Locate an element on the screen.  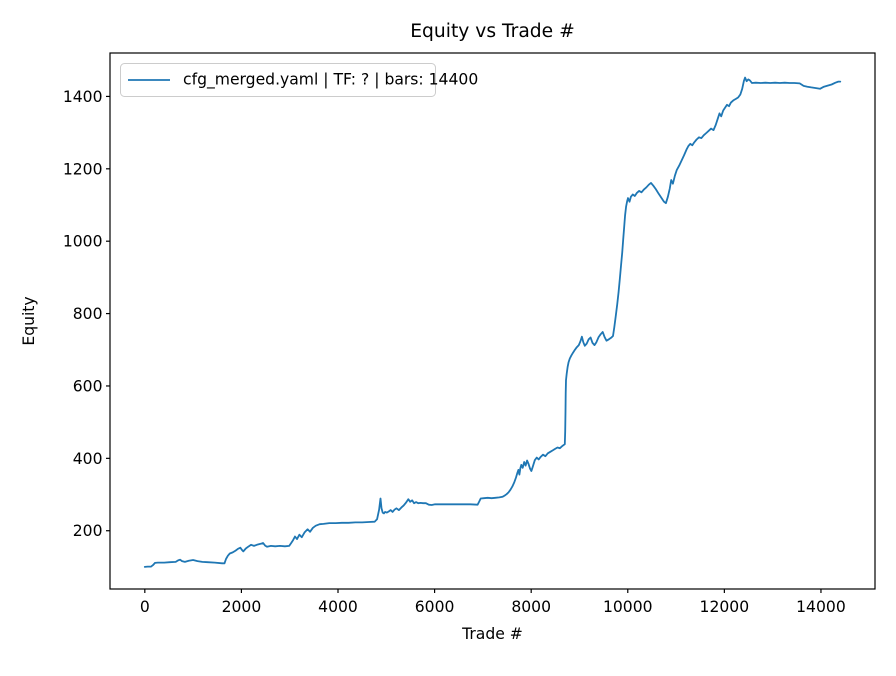
legend-entry-label: cfg_merged.yaml | TF: ? | bars: 14400 is located at coordinates (330, 80).